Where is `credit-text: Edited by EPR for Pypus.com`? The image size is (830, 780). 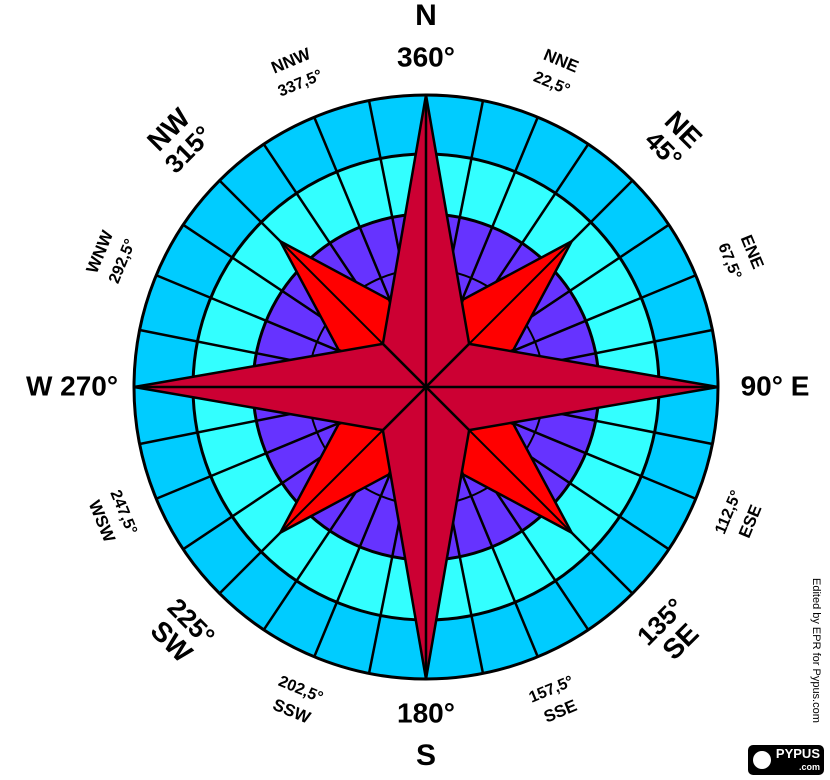 credit-text: Edited by EPR for Pypus.com is located at coordinates (815, 658).